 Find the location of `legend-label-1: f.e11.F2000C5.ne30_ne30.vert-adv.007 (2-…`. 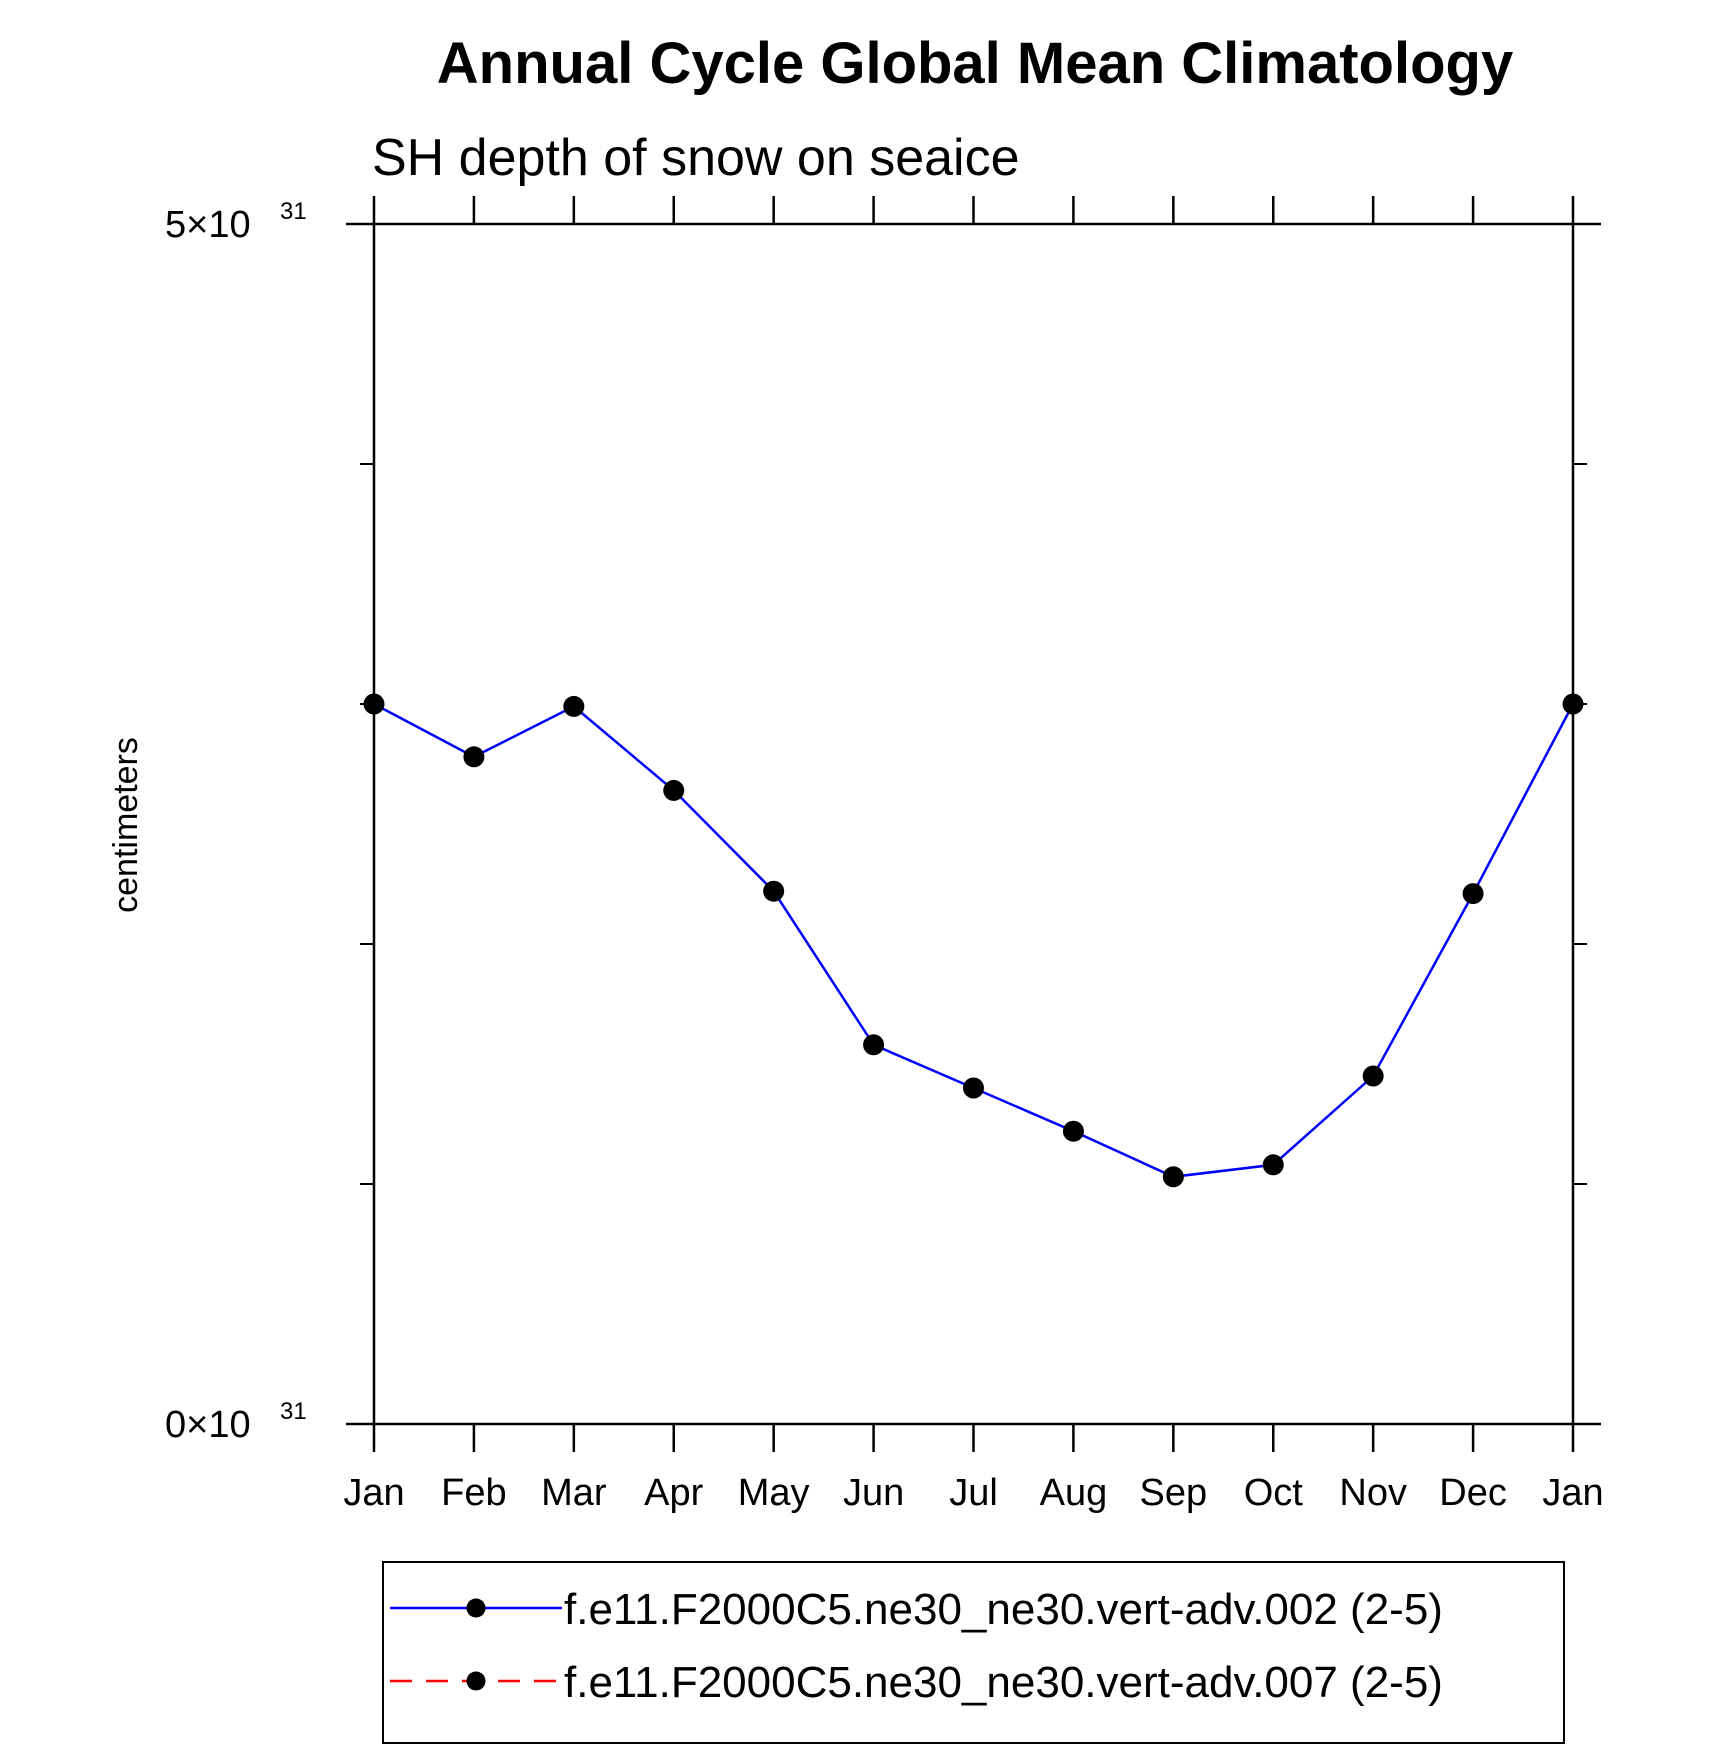

legend-label-1: f.e11.F2000C5.ne30_ne30.vert-adv.007 (2-… is located at coordinates (1003, 1682).